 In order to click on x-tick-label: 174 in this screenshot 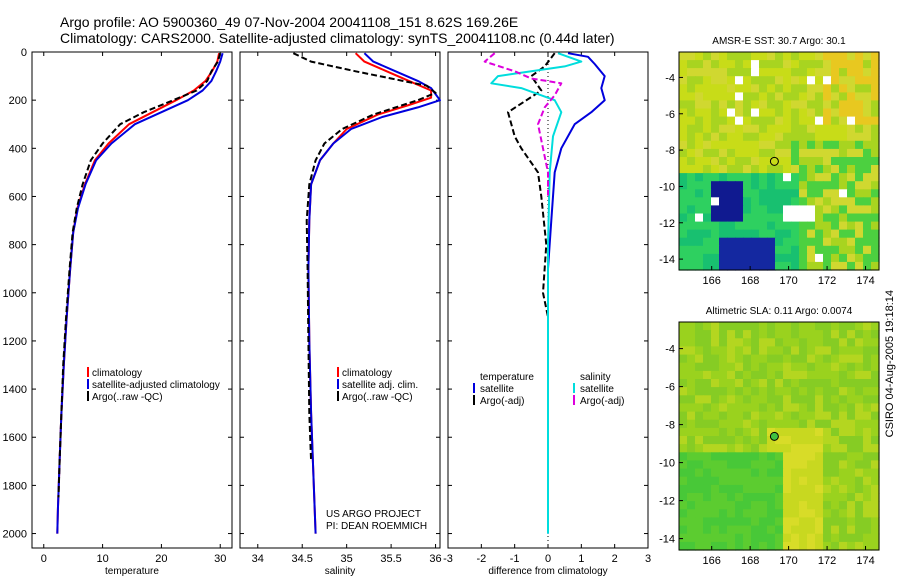, I will do `click(865, 281)`.